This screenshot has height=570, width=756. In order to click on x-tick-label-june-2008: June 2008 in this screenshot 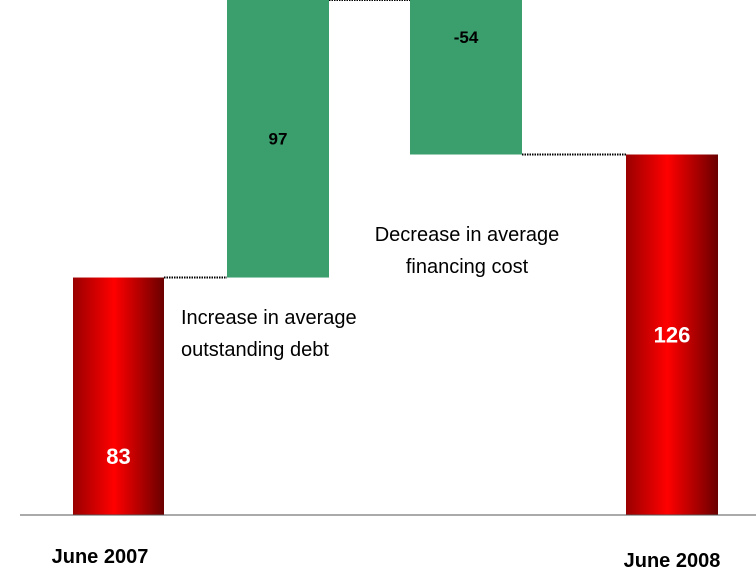, I will do `click(672, 560)`.